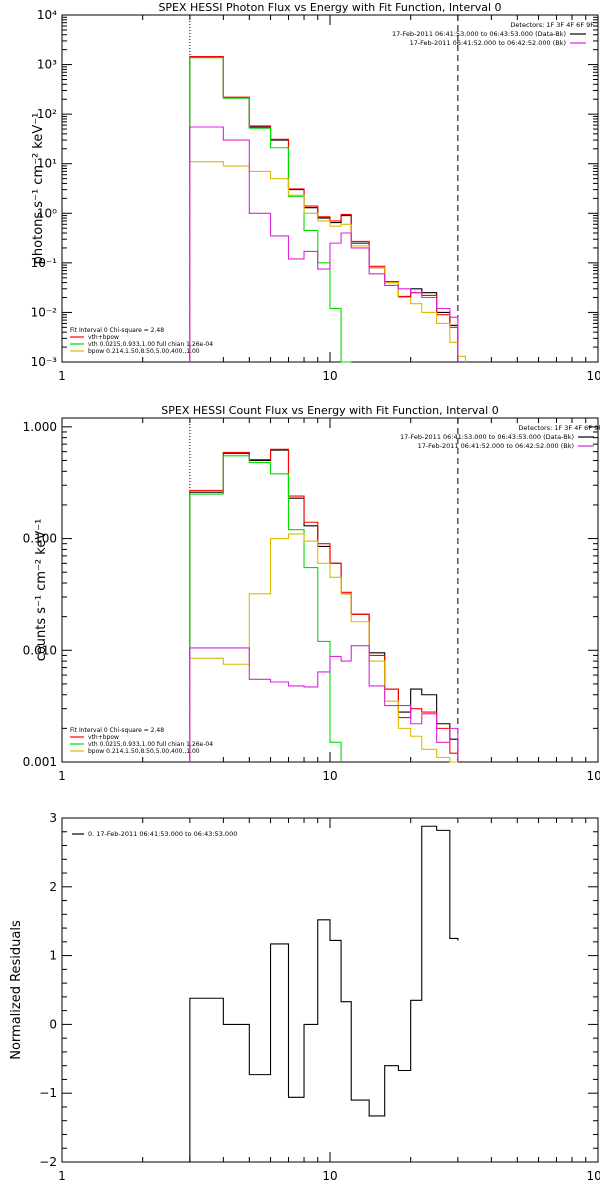 The width and height of the screenshot is (600, 1204). Describe the element at coordinates (117, 730) in the screenshot. I see `chart-2-legend-fit-interval: Fit Interval 0 Chi-square = 2.48` at that location.